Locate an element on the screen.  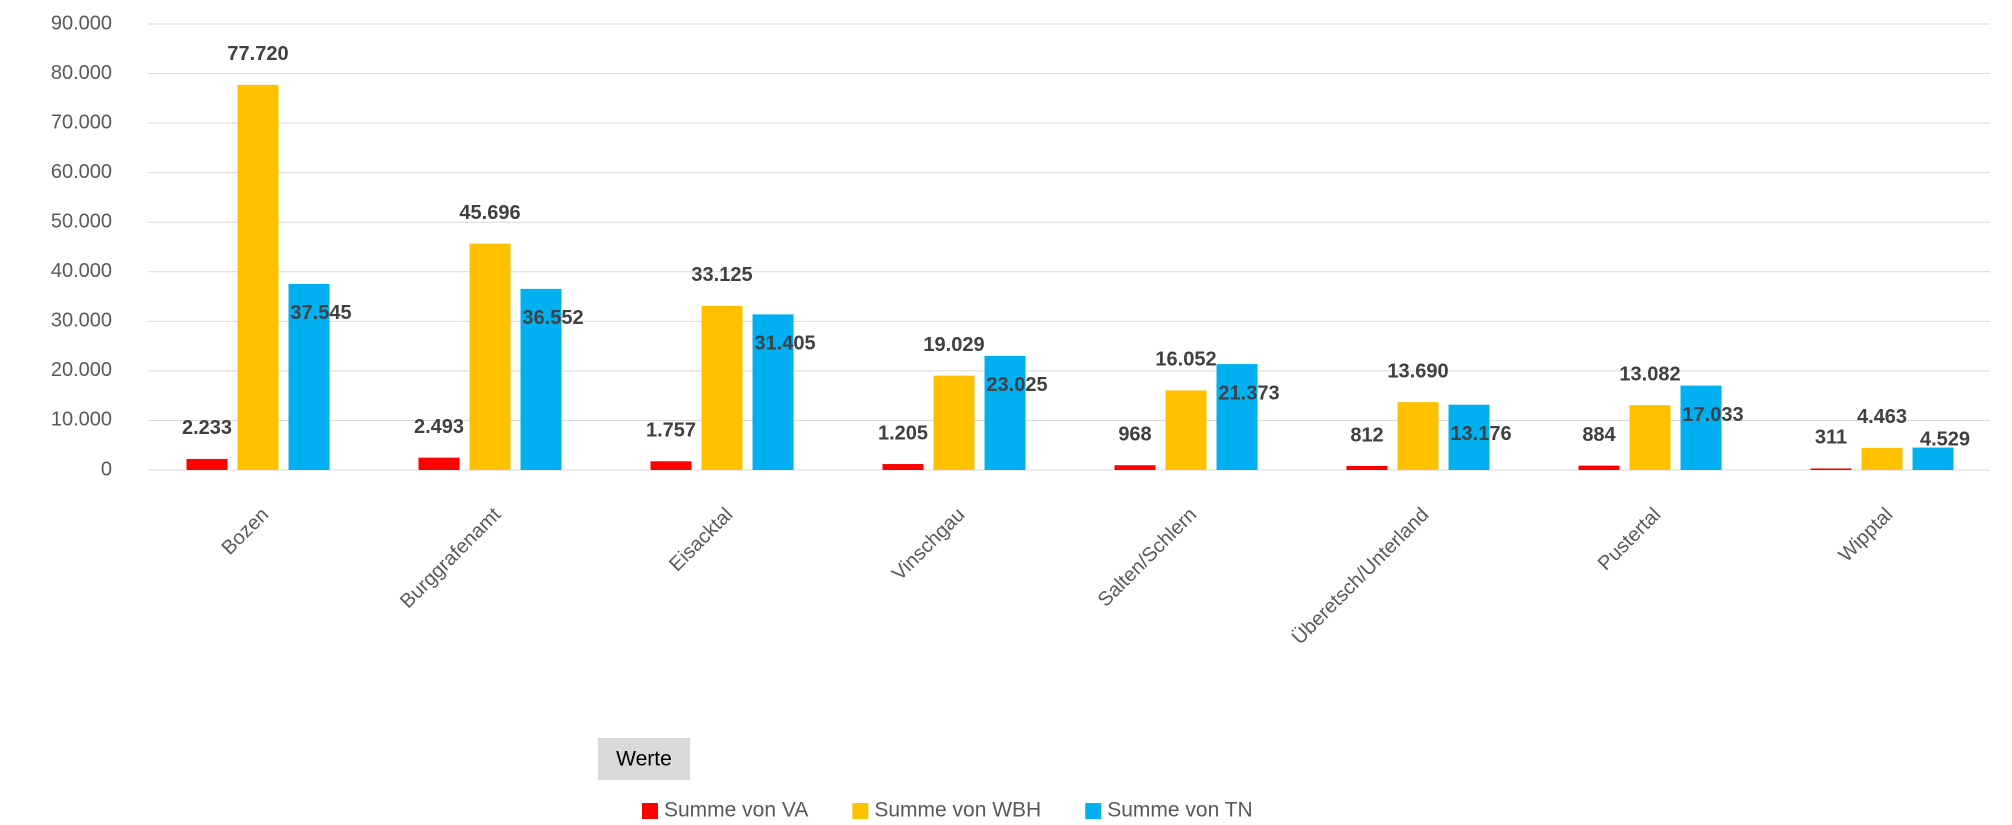
y-tick-label: 90.000 is located at coordinates (81, 23).